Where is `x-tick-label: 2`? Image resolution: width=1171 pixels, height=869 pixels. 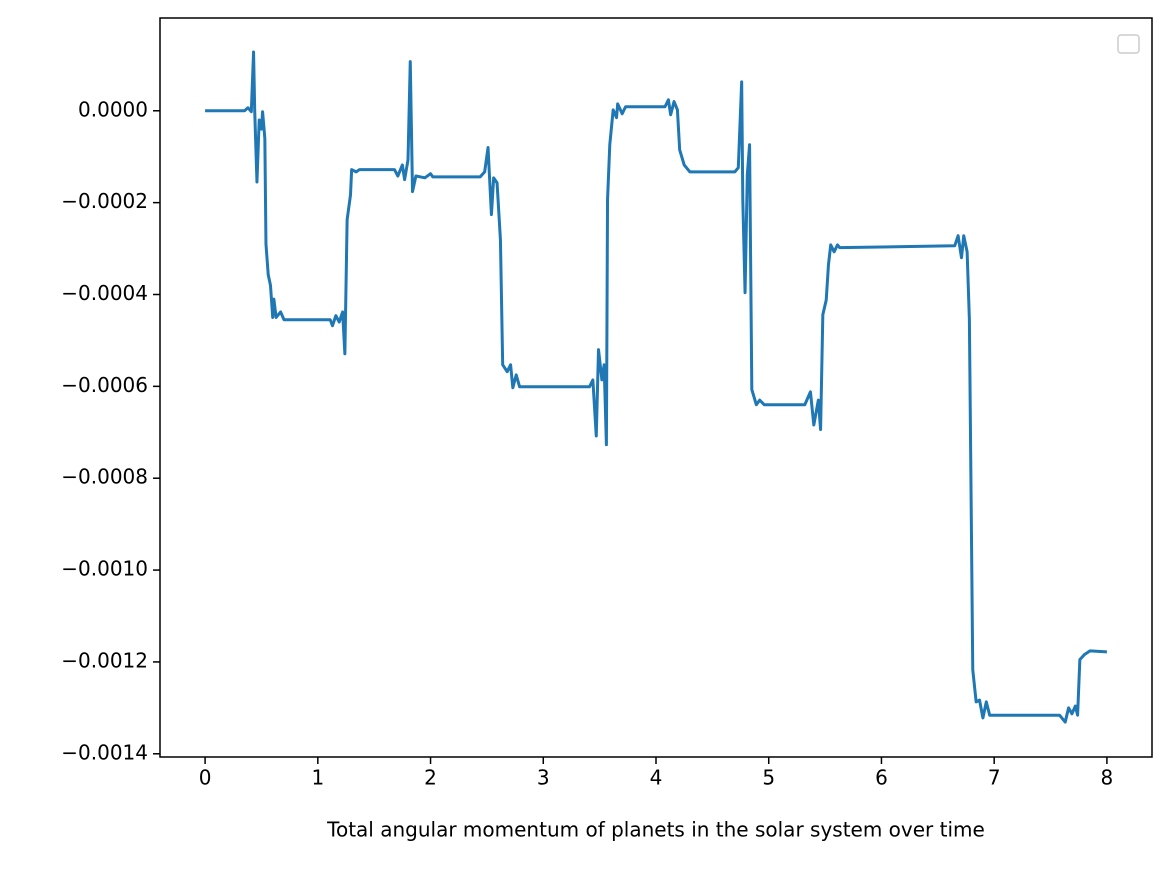 x-tick-label: 2 is located at coordinates (430, 778).